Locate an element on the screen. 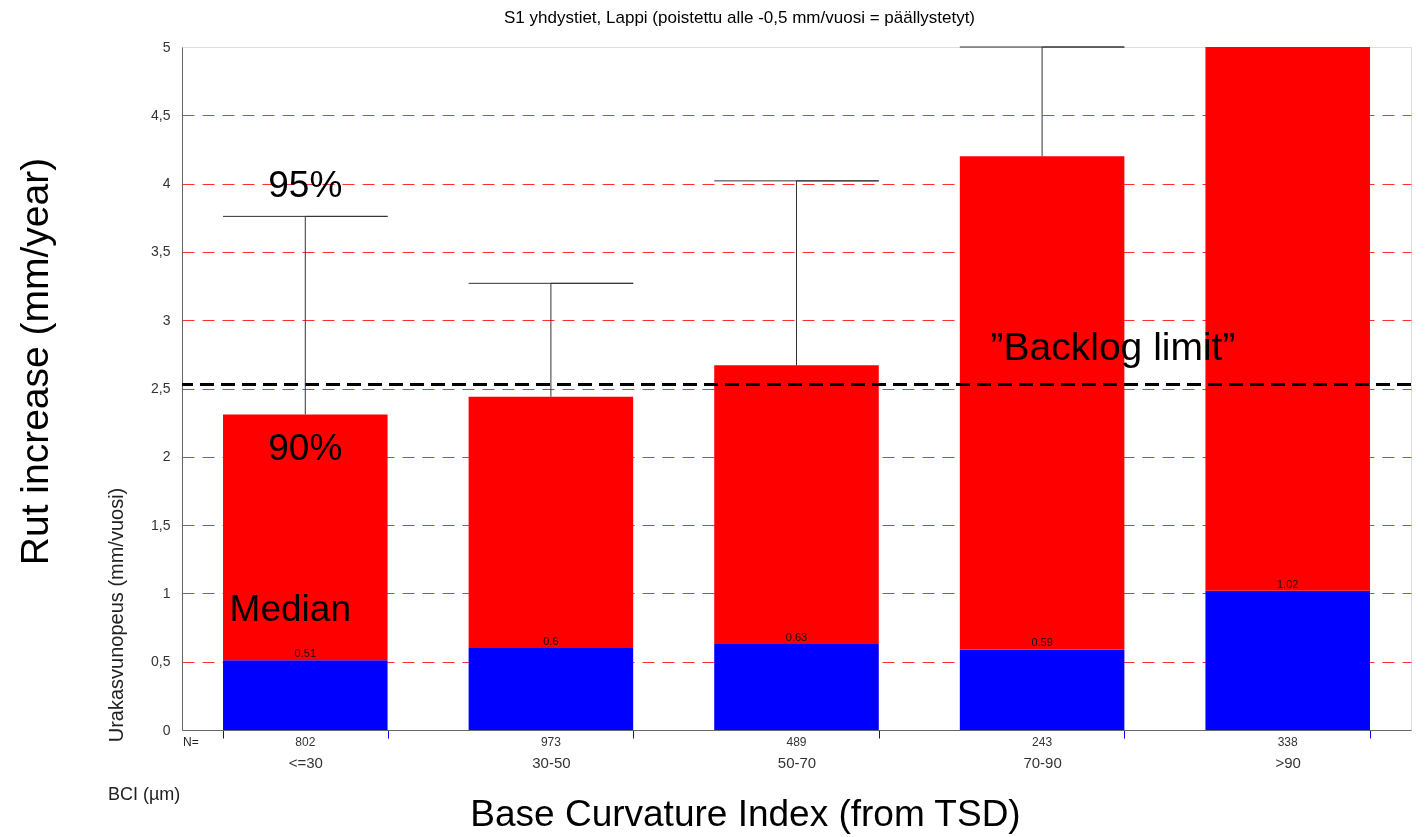 Image resolution: width=1425 pixels, height=837 pixels. chart-title: S1 yhdystiet, Lappi (poistettu alle -0,5 mm/vuosi = päällystetyt) is located at coordinates (739, 17).